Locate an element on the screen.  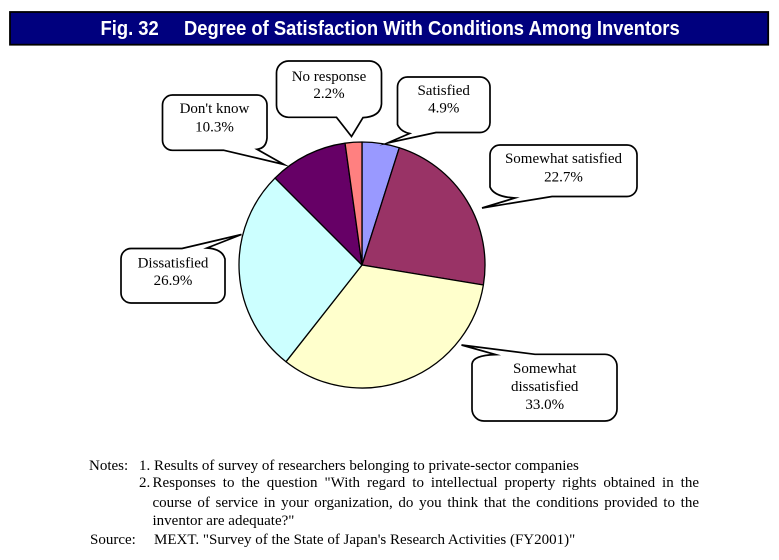
svg-text: Satisfied is located at coordinates (443, 91).